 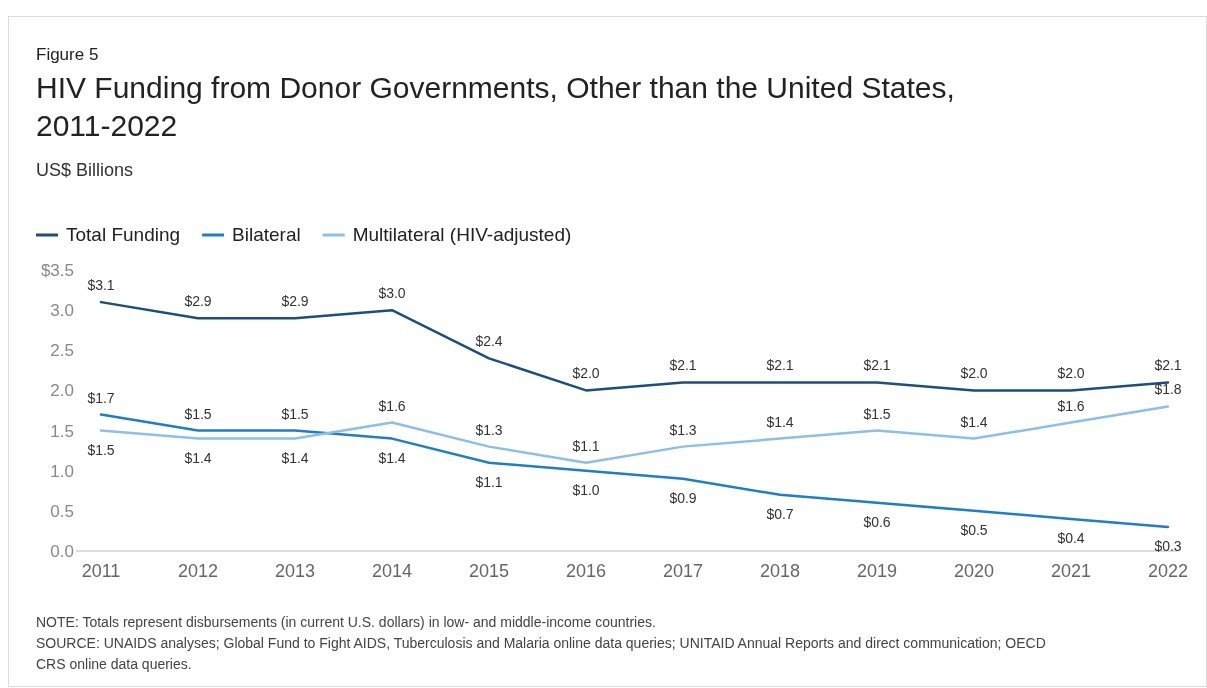 I want to click on text: NOTE: Totals represent disbursements (in current U.S. dollars) in low- and middle-income countries., so click(x=346, y=622).